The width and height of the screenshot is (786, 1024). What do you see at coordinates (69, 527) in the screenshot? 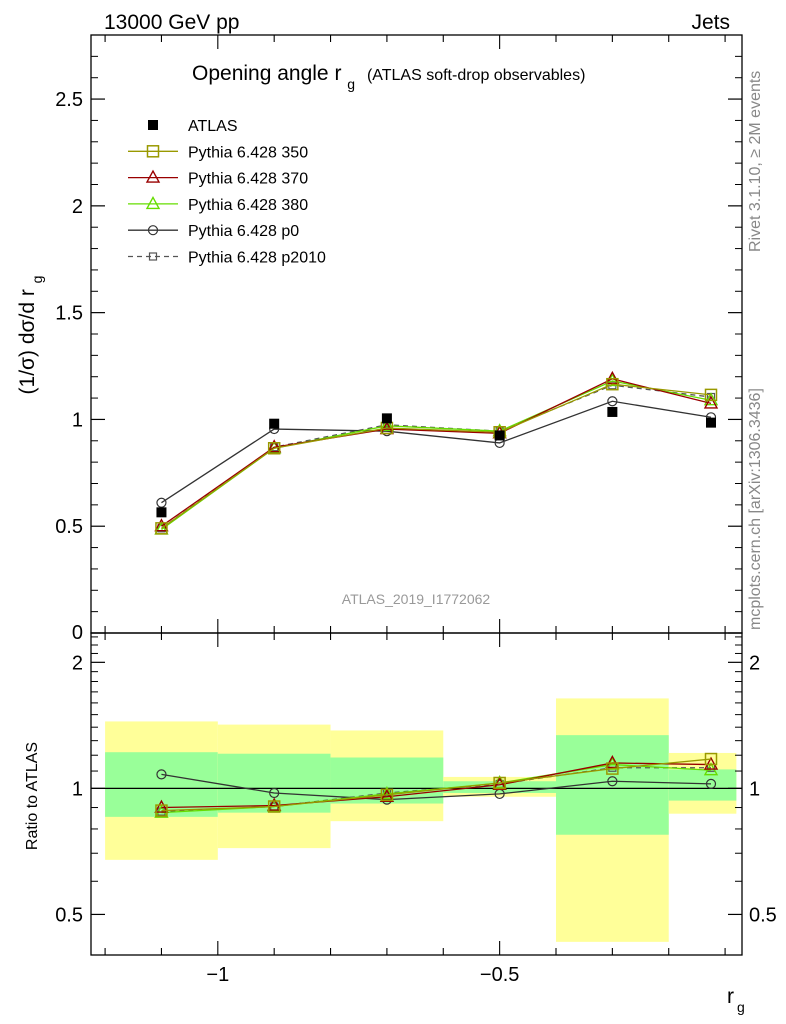
I see `main-y-tick-label: 0.5` at bounding box center [69, 527].